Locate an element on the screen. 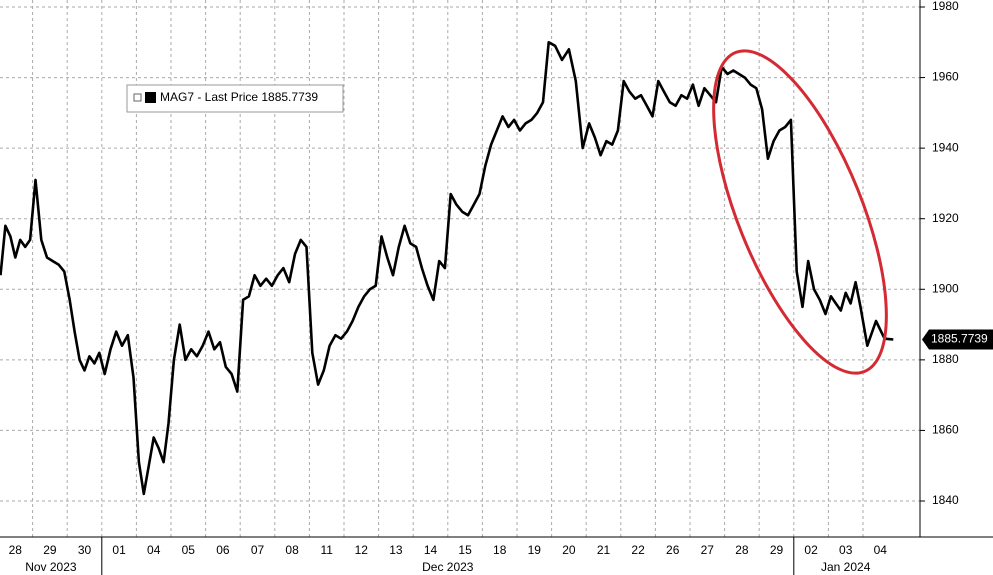  x-tick-label: 27 is located at coordinates (708, 550).